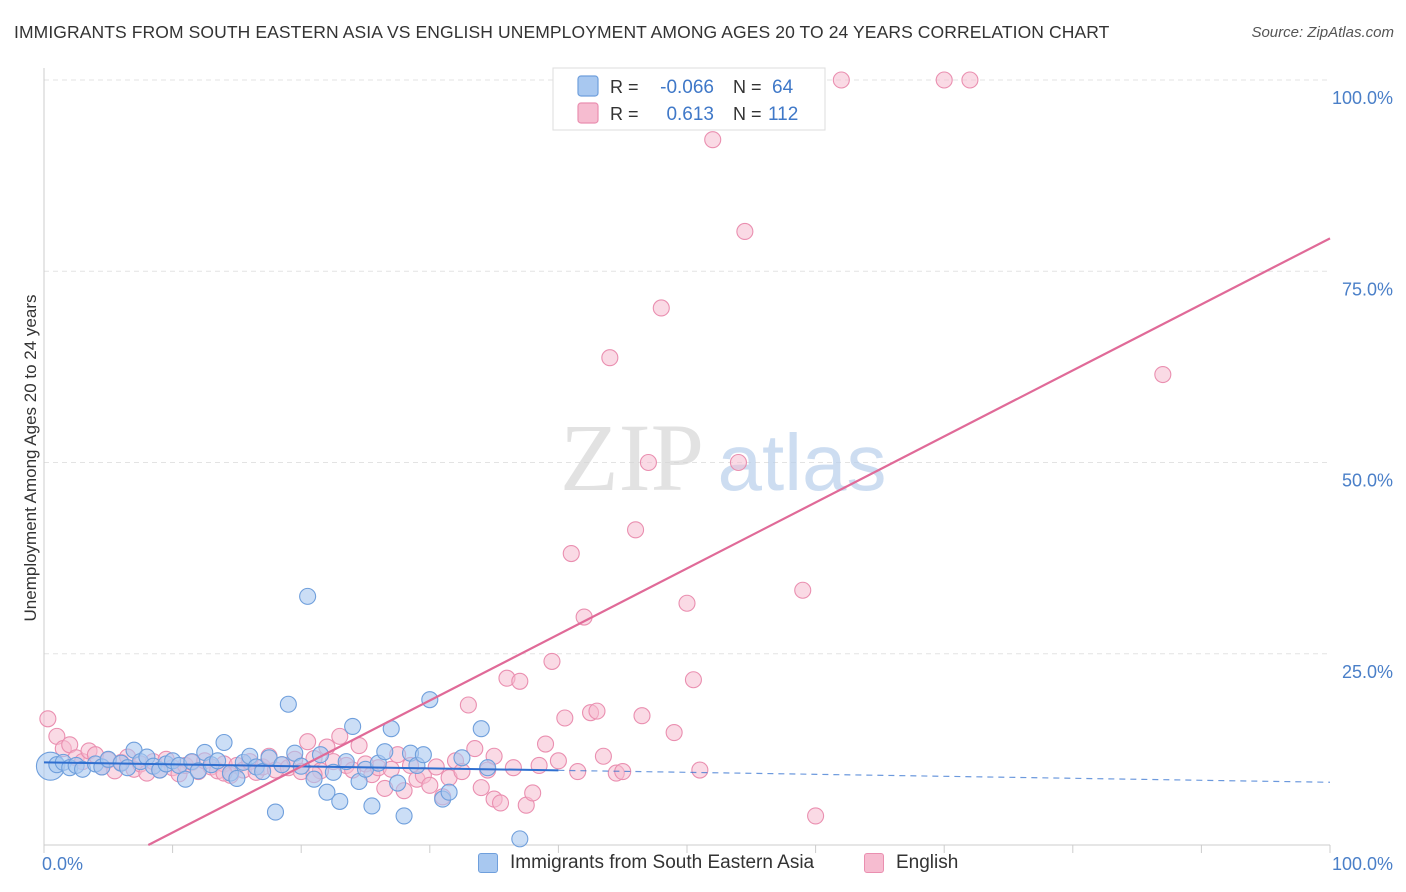  Describe the element at coordinates (62, 864) in the screenshot. I see `x-tick-label-min: 0.0%` at that location.